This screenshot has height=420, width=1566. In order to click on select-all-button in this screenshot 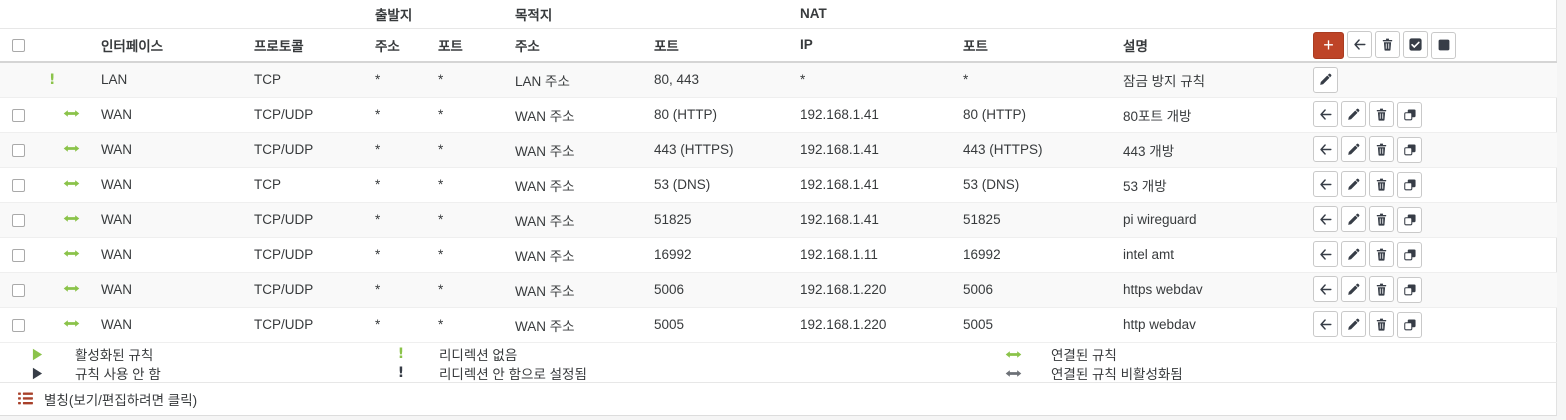, I will do `click(1444, 45)`.